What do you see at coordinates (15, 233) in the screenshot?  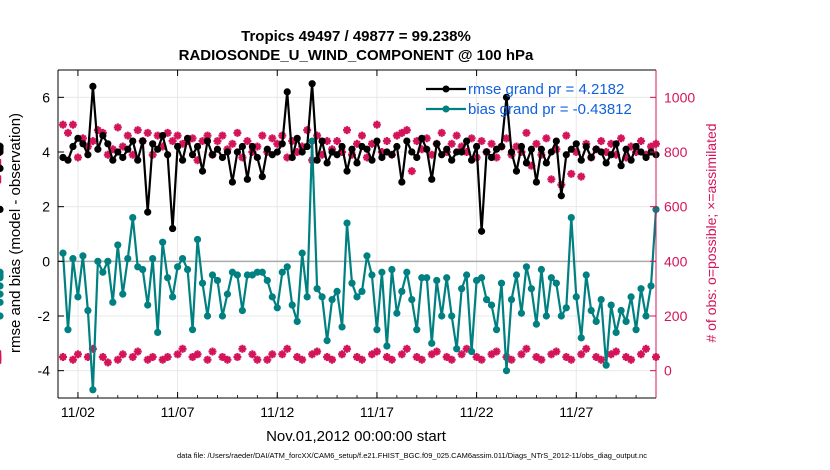 I see `y-axis-label-left: rmse and bias (model - observation)` at bounding box center [15, 233].